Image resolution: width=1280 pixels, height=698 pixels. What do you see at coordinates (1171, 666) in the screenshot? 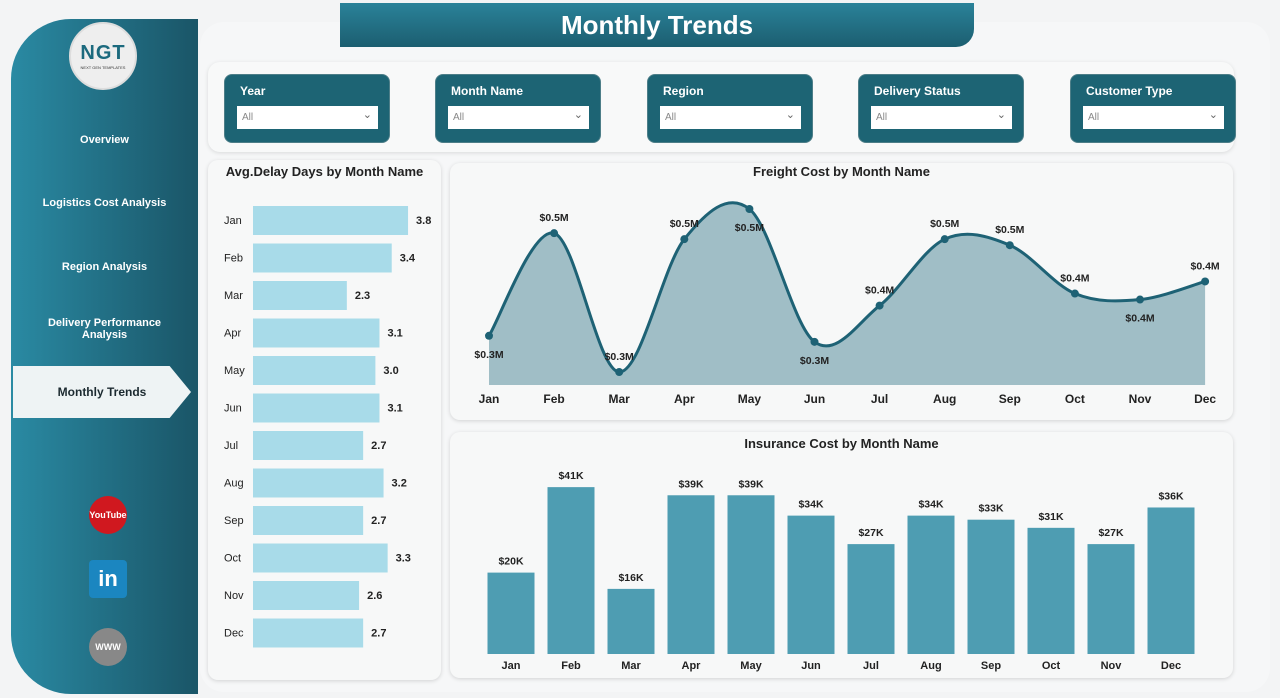
I see `x-tick-label: Dec` at bounding box center [1171, 666].